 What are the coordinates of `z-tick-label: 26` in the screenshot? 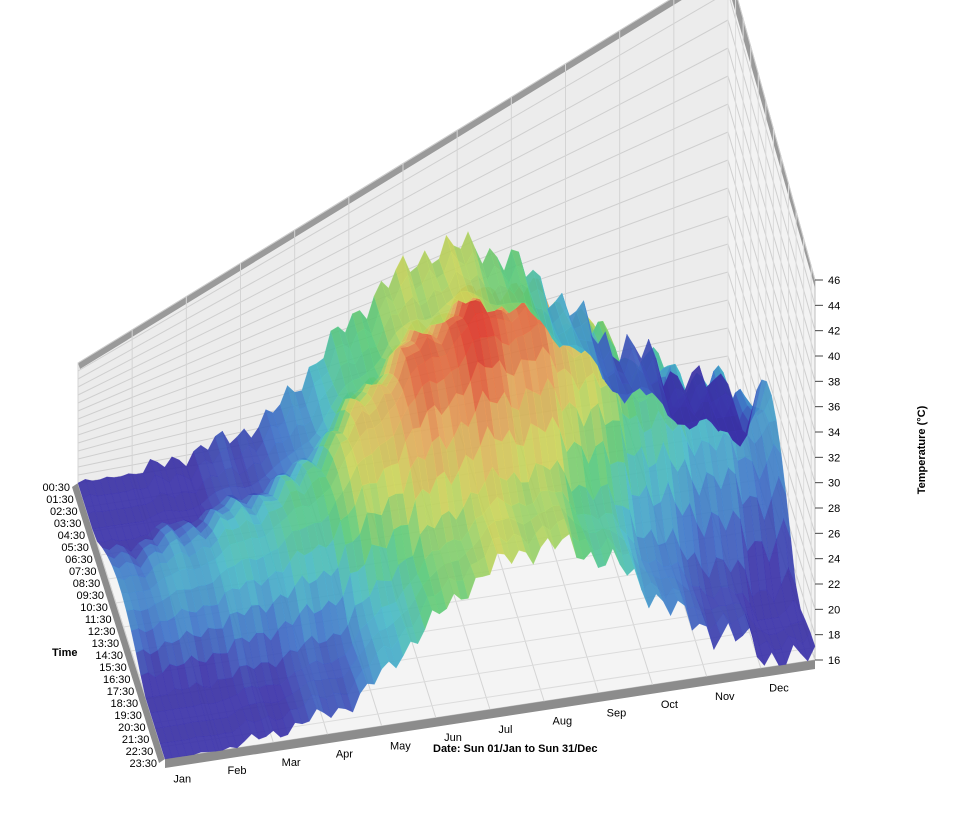 It's located at (834, 534).